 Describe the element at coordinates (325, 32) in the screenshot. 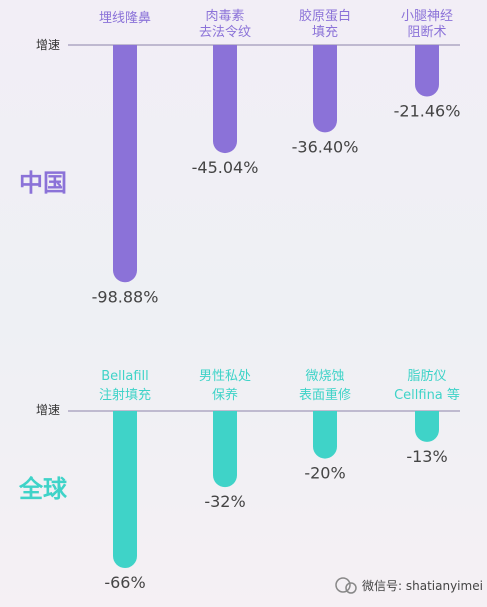

I see `category-label: 填充` at that location.